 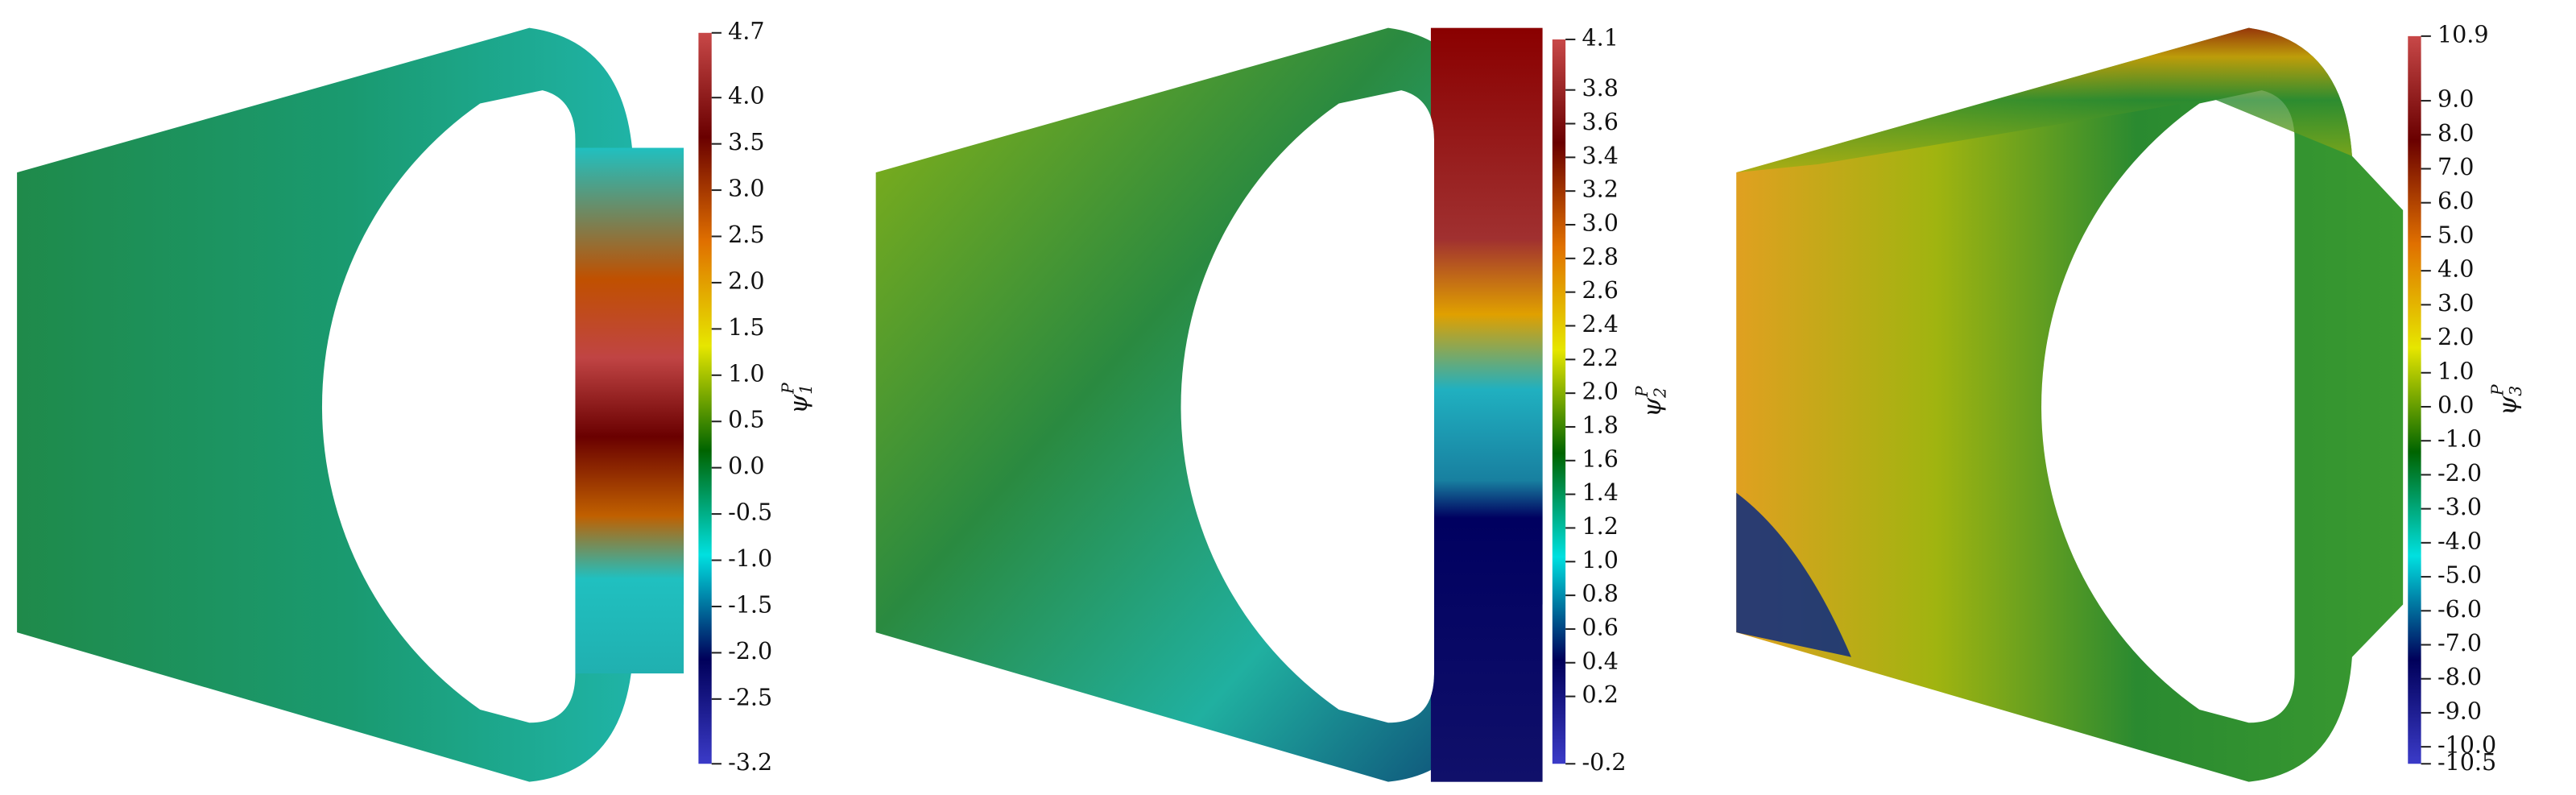 I want to click on tick-label: 1.5, so click(x=746, y=327).